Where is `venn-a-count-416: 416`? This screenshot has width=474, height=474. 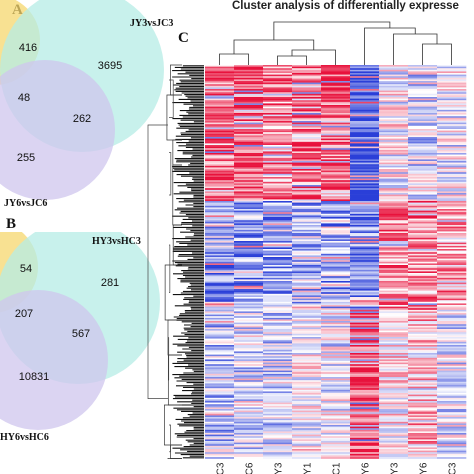 venn-a-count-416: 416 is located at coordinates (28, 48).